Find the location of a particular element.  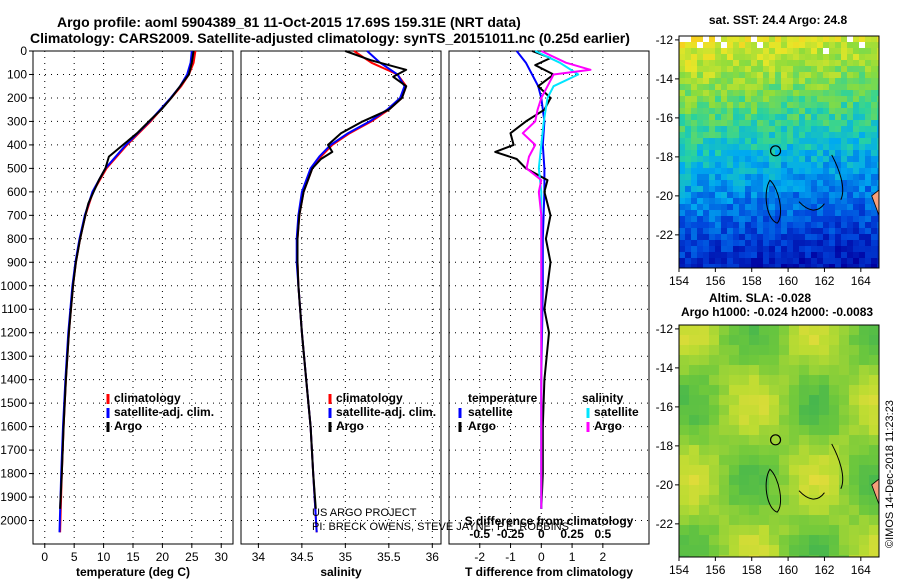

temperature-tick-label-y: 1200 is located at coordinates (13, 333).